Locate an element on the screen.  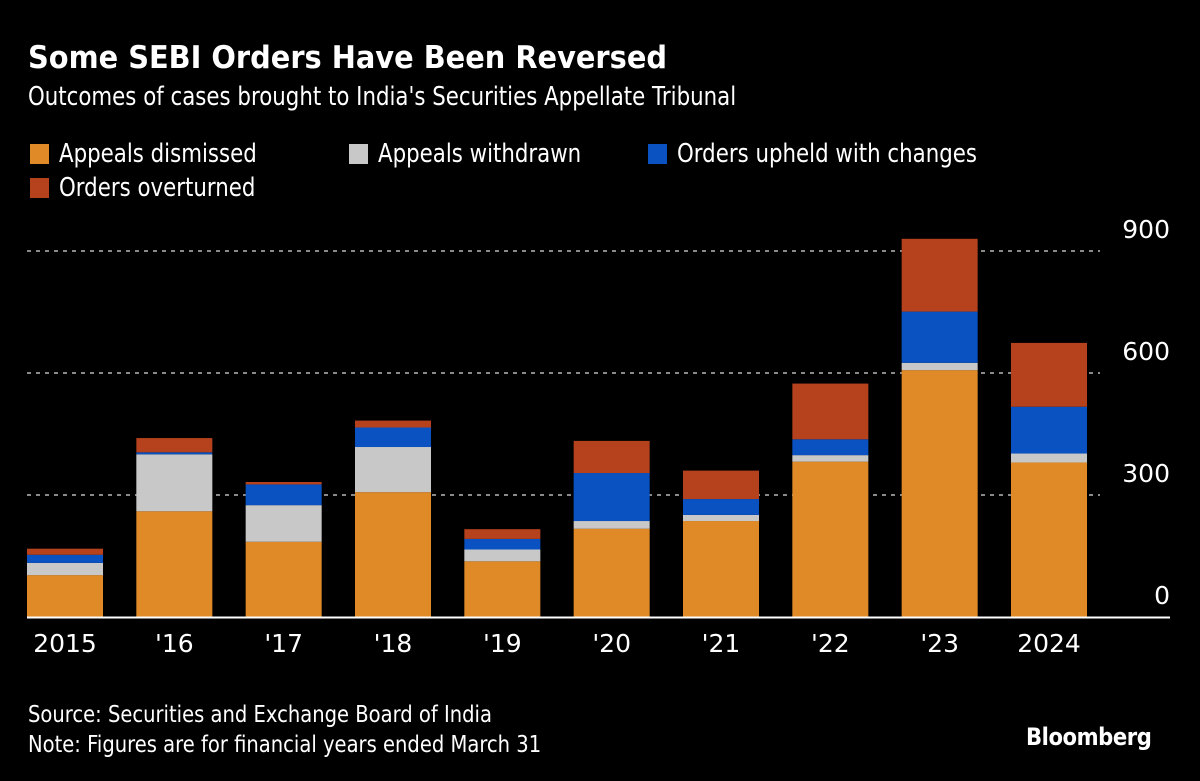
legend-item-appeals-dismissed: Appeals dismissed is located at coordinates (178, 154).